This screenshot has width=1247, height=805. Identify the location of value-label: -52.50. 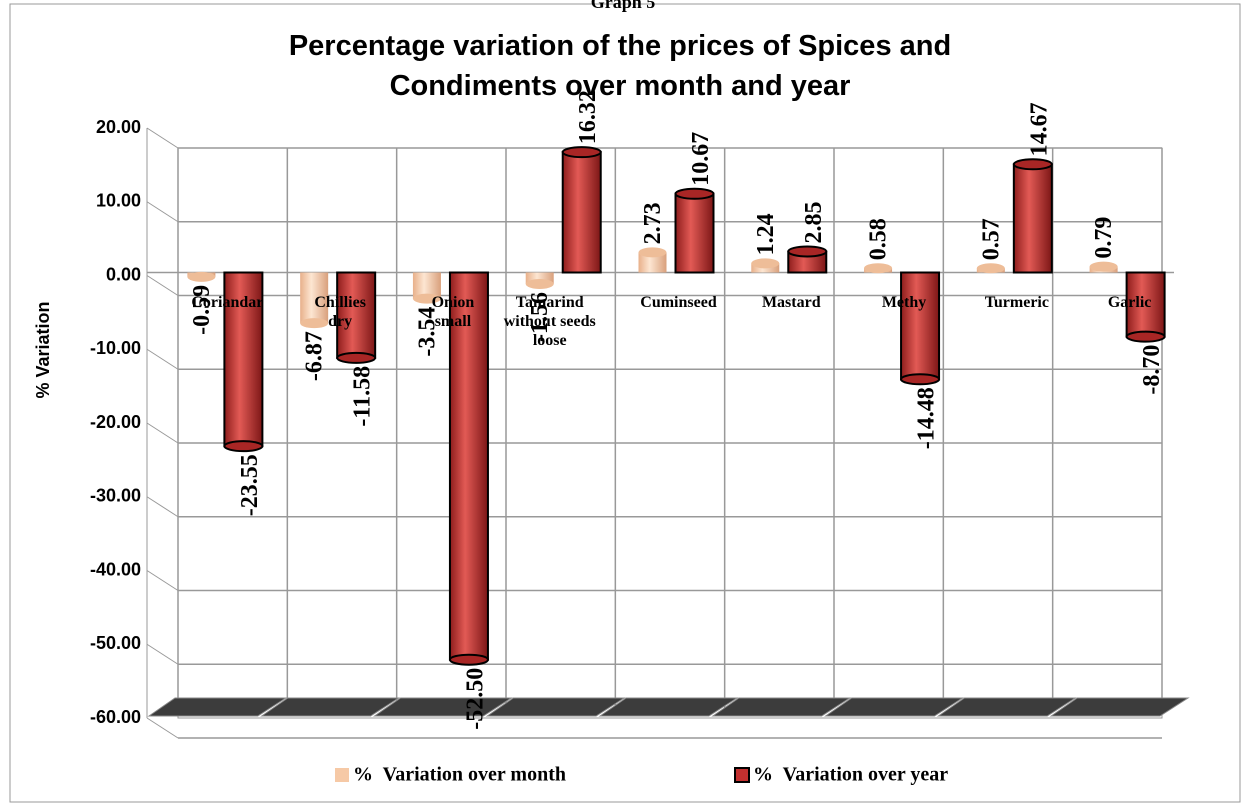
(475, 699).